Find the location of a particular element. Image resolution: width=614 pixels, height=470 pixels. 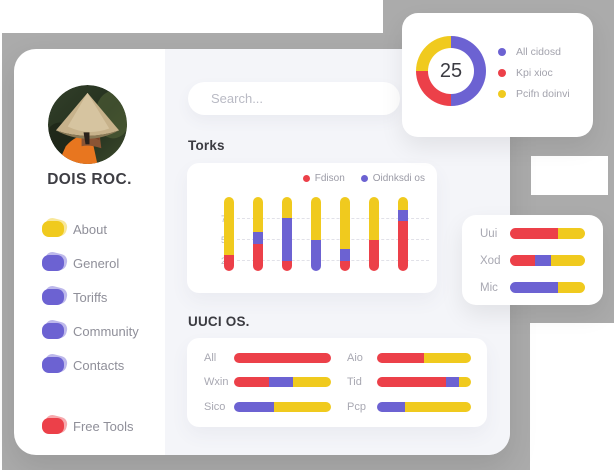

donut-stat-card: 25 All cidosd Kpi xioc Pcifn doinvi is located at coordinates (497, 75).